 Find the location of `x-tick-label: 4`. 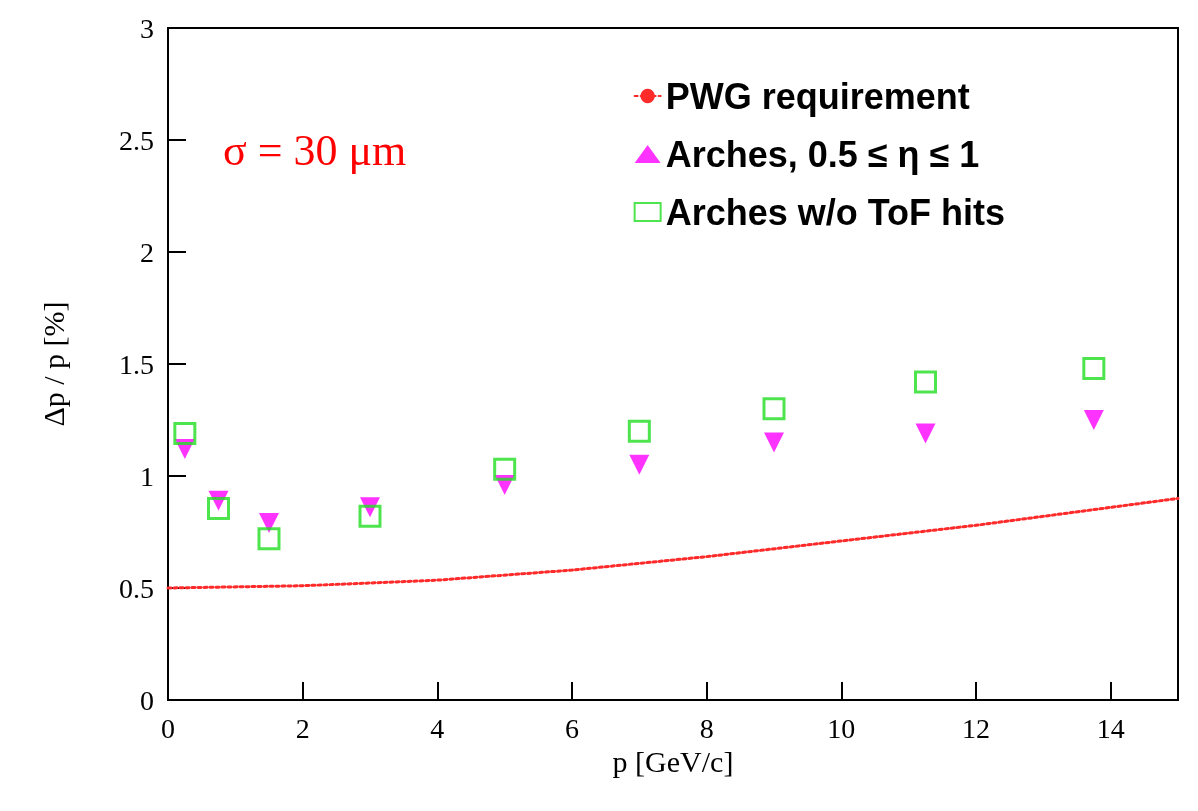

x-tick-label: 4 is located at coordinates (437, 728).